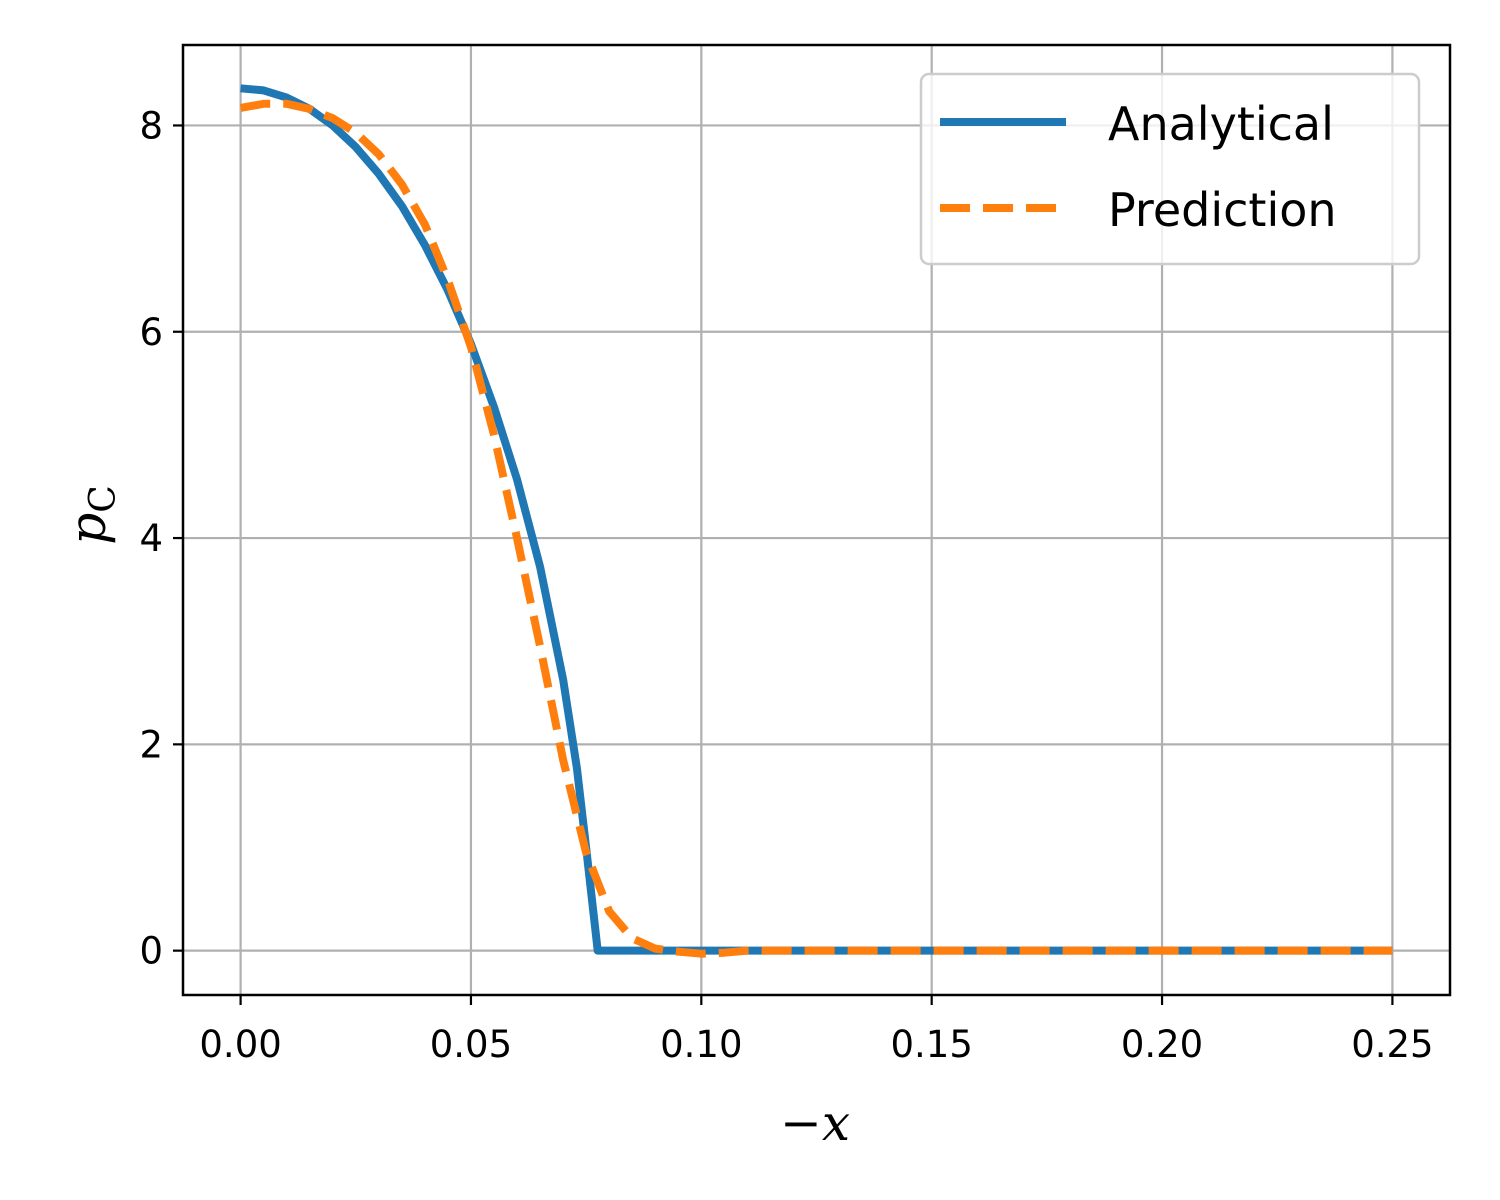 This screenshot has height=1200, width=1500. What do you see at coordinates (701, 1044) in the screenshot?
I see `x-tick-label: 0.10` at bounding box center [701, 1044].